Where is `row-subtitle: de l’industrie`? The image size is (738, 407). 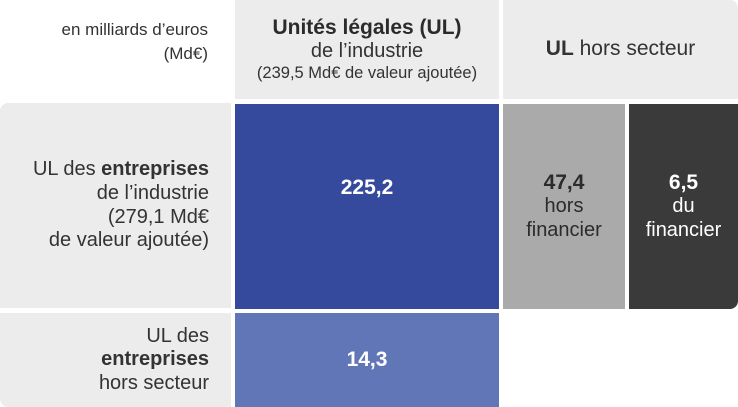 row-subtitle: de l’industrie is located at coordinates (152, 192).